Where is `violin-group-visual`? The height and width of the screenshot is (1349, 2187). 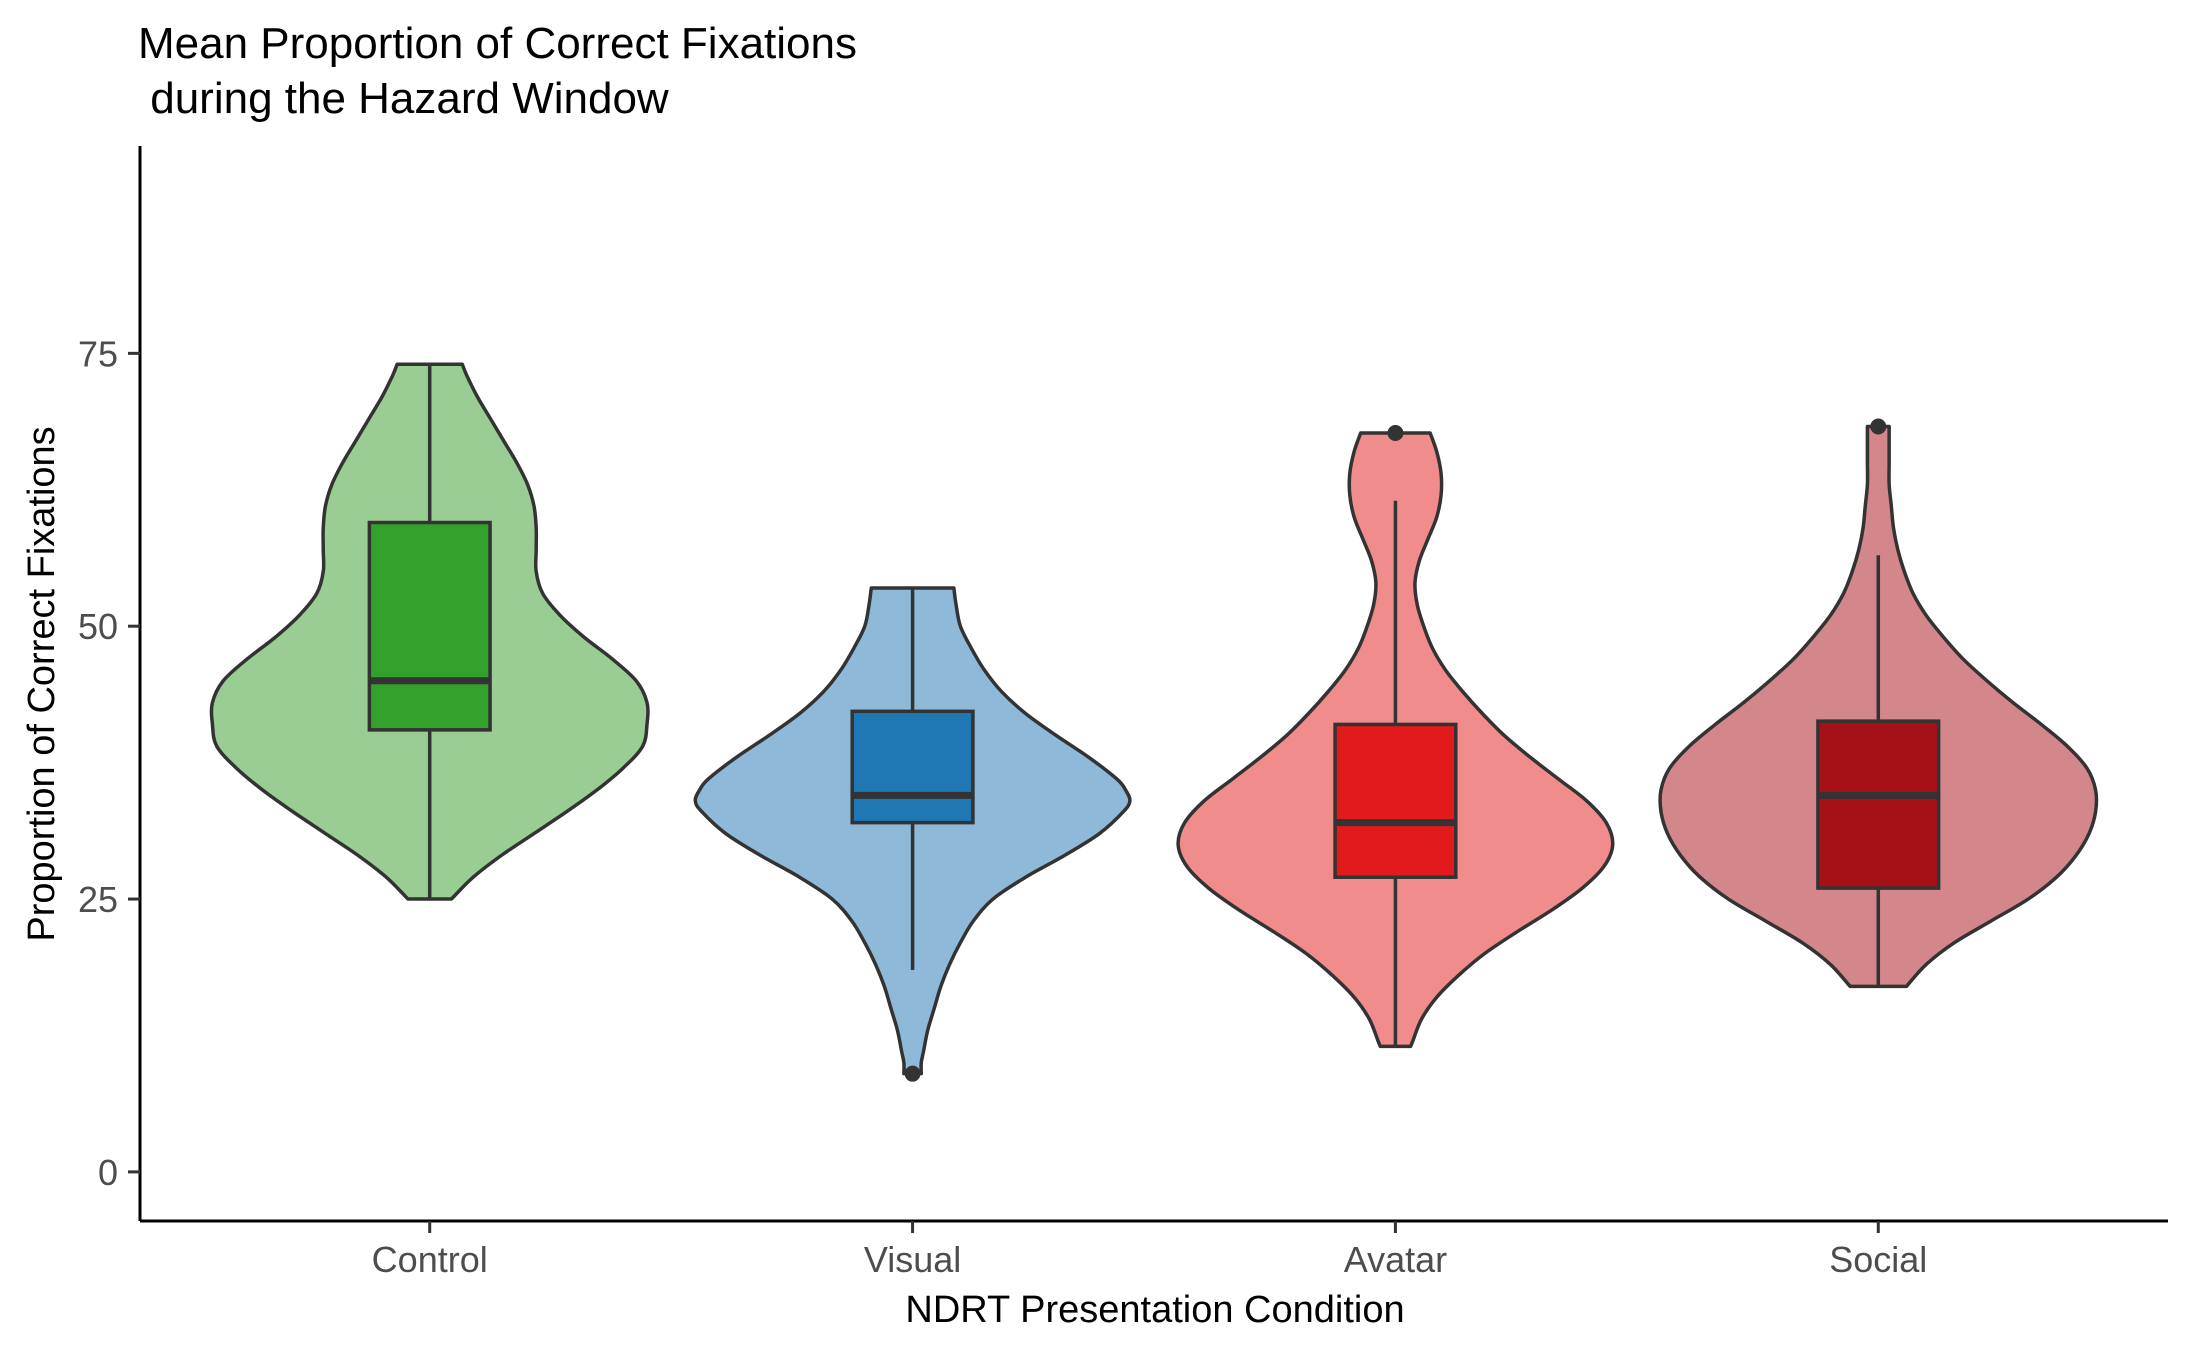 violin-group-visual is located at coordinates (912, 834).